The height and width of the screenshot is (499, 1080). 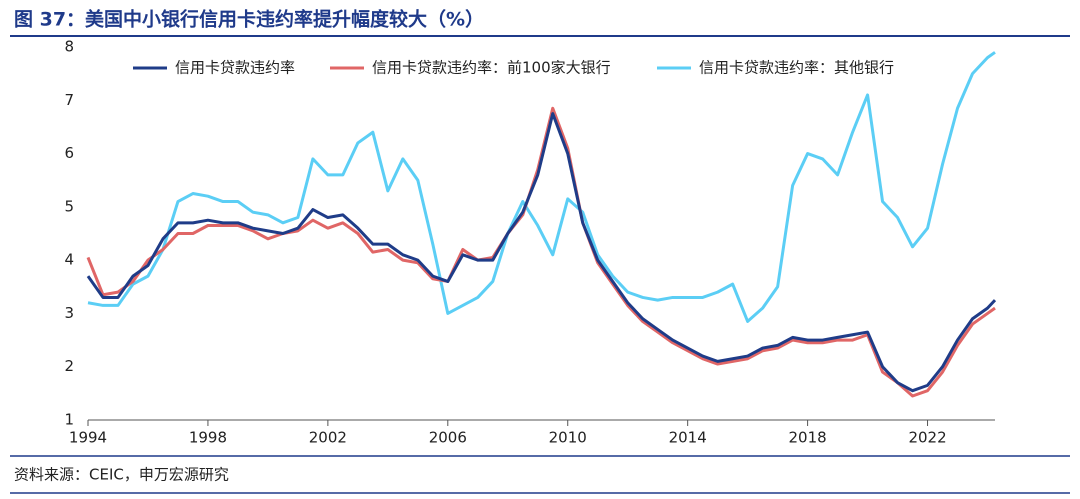 I want to click on y-tick-label: 5, so click(x=69, y=206).